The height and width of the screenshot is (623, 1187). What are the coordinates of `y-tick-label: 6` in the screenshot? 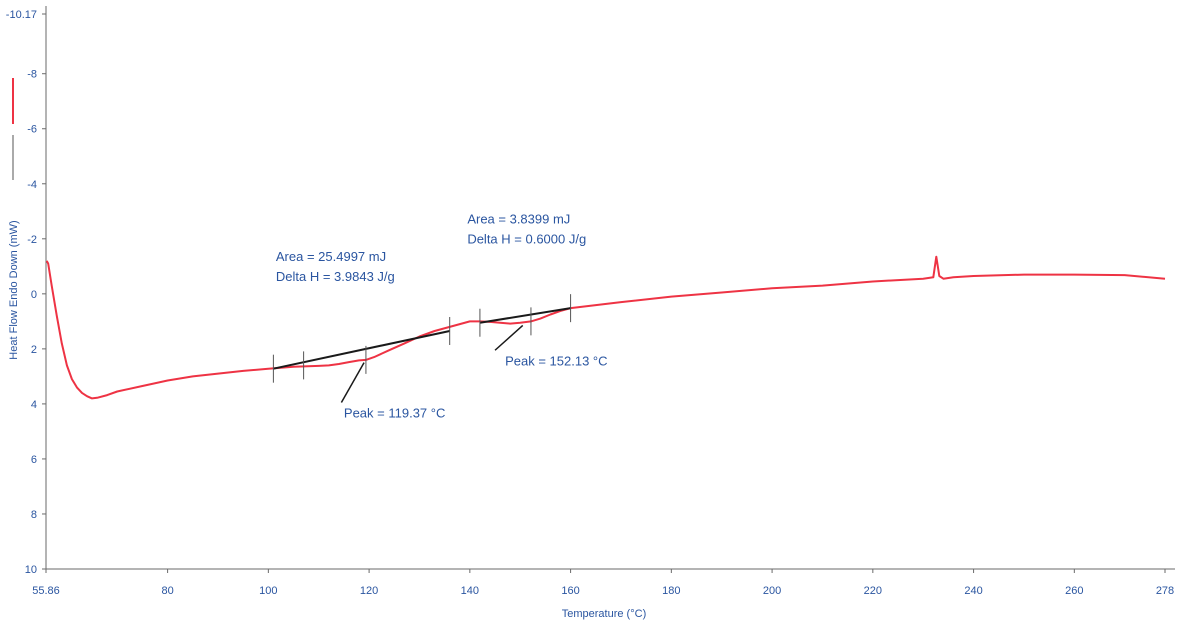 It's located at (34, 460).